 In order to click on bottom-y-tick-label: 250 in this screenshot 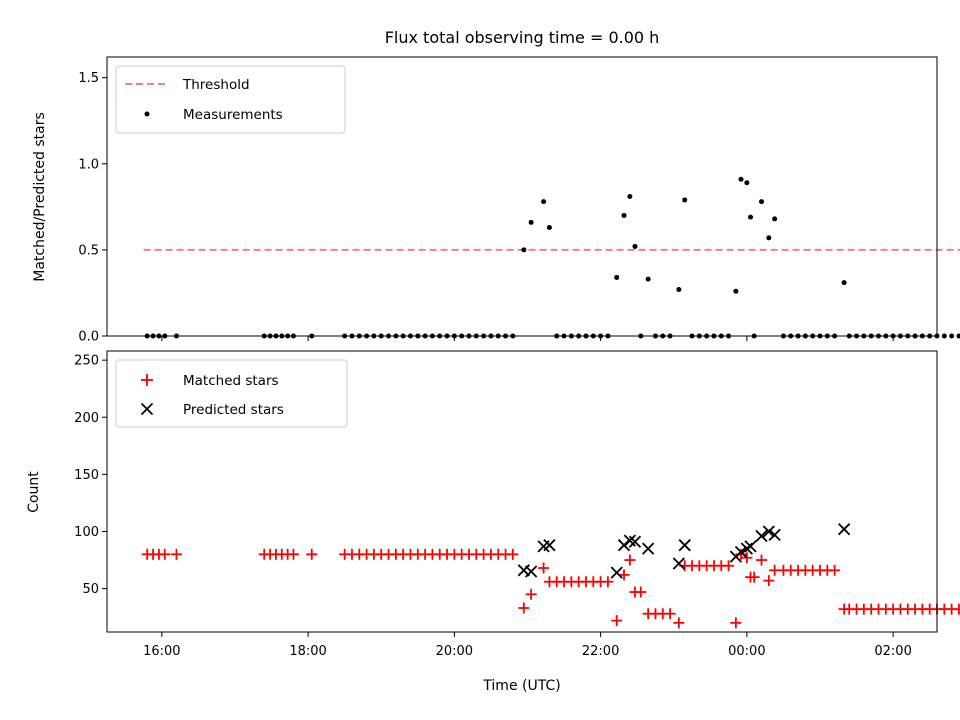, I will do `click(86, 361)`.